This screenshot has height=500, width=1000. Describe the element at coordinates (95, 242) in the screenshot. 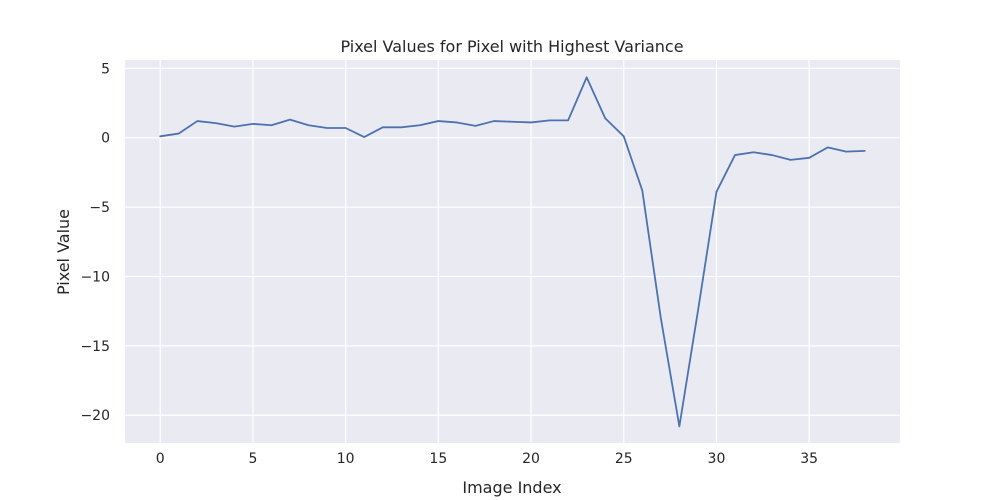

I see `y-axis-ticks: 5 0 −5 −10 −15 −20` at that location.